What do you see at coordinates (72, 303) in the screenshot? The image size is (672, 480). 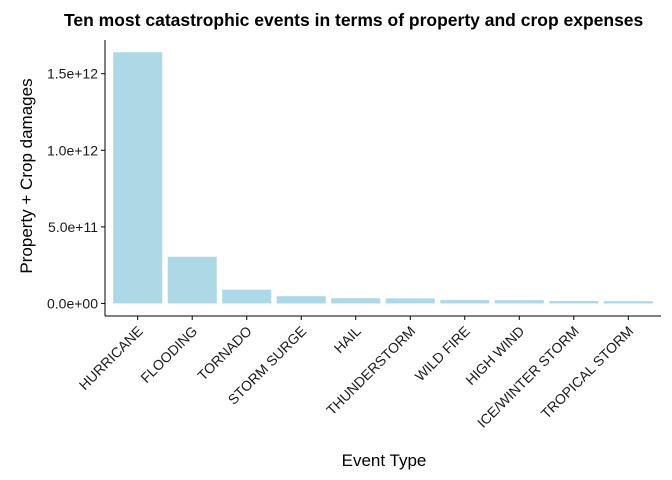 I see `y-tick-label: 0.0e+00` at bounding box center [72, 303].